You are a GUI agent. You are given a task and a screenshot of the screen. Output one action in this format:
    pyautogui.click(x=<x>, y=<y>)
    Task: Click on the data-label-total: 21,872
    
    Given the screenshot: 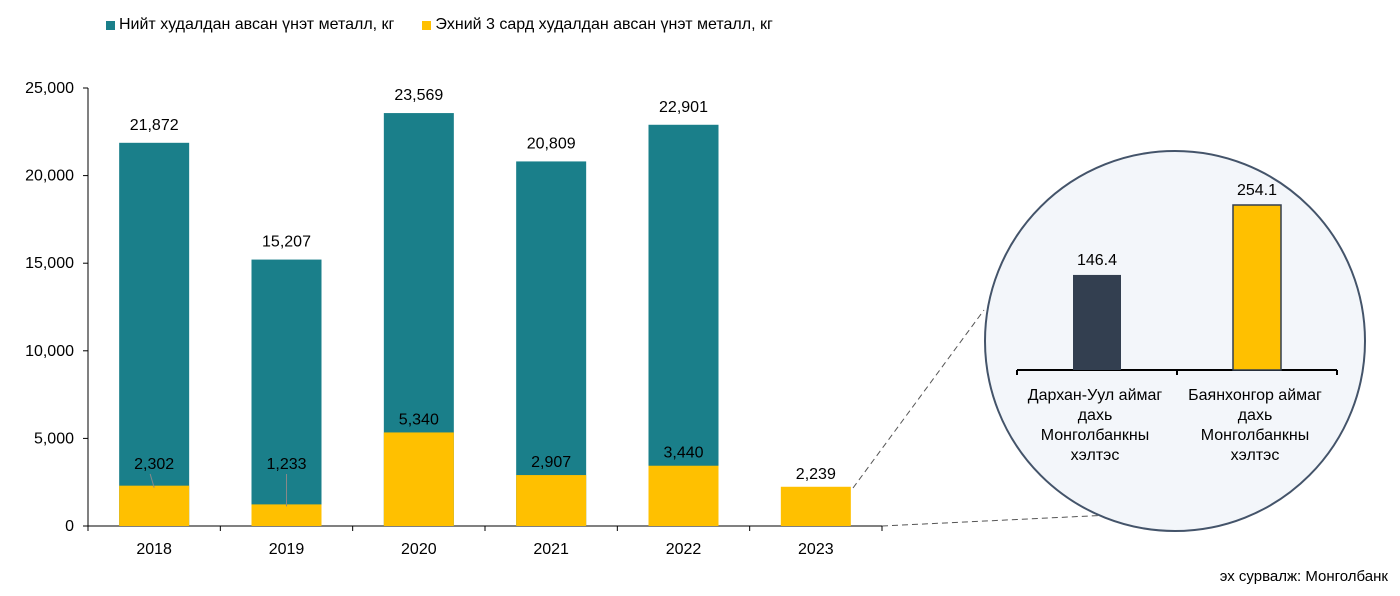 What is the action you would take?
    pyautogui.click(x=154, y=125)
    